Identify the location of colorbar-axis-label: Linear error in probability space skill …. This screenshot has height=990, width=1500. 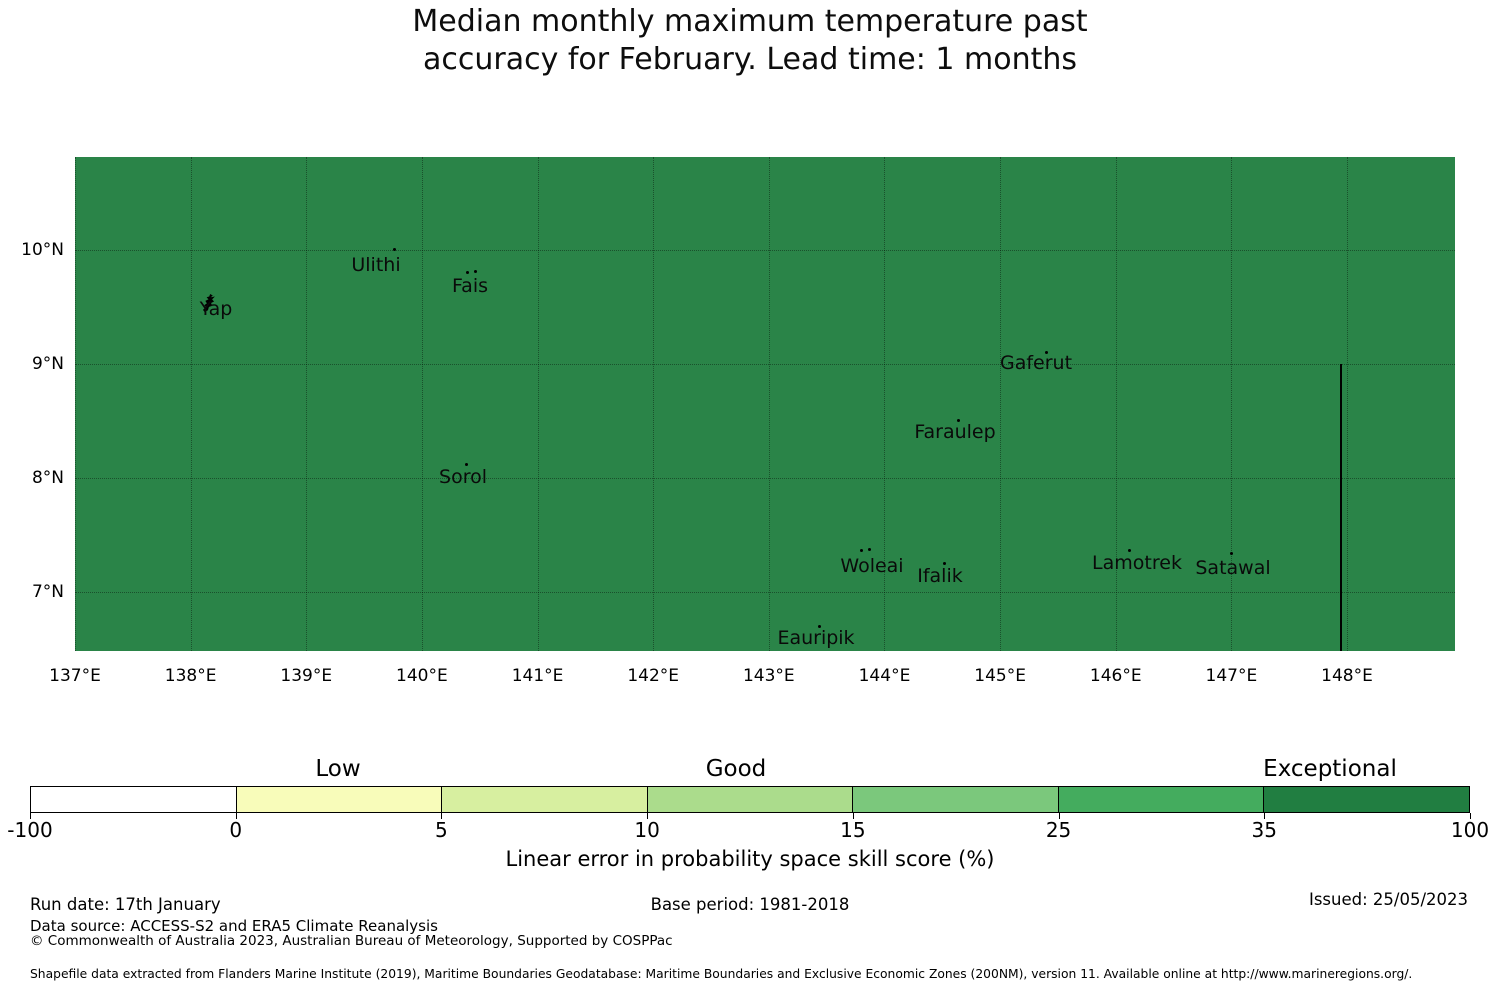
(750, 859).